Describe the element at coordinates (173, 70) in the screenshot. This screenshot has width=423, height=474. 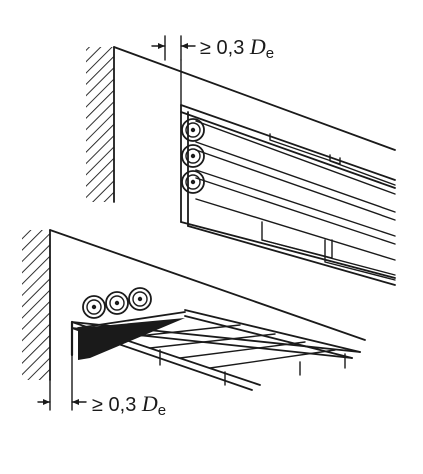
I see `top-dimension-marker` at that location.